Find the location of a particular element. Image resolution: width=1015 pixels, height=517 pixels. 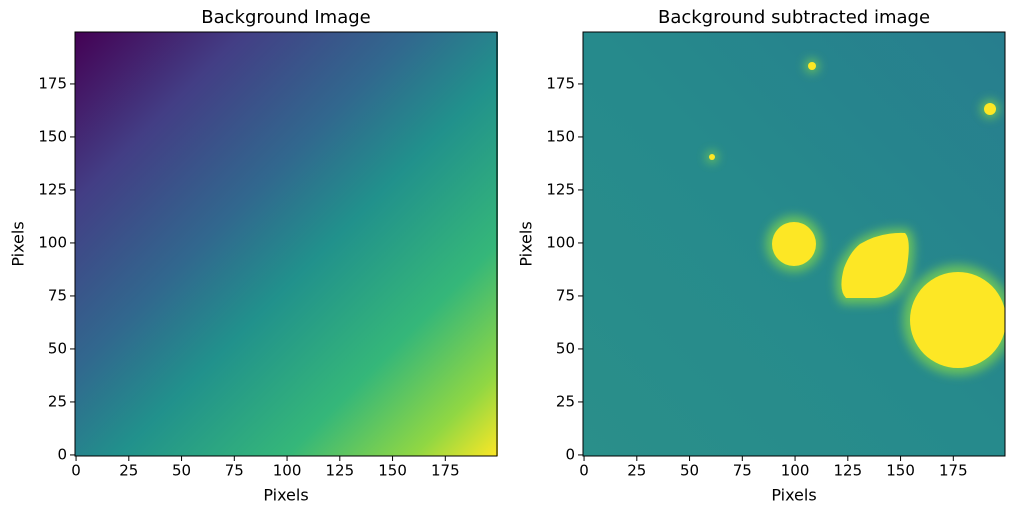

chart-title: Background subtracted image is located at coordinates (794, 17).